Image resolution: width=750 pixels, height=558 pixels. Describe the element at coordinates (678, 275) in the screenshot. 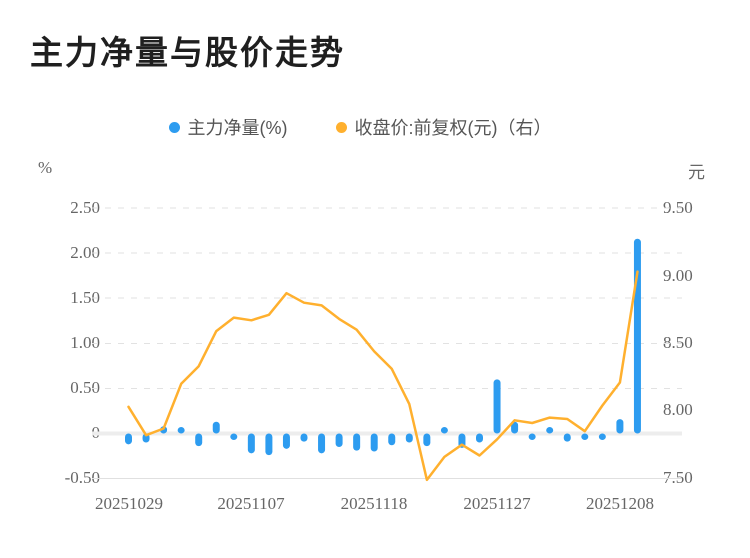

I see `right-axis-tick: 9.00` at that location.